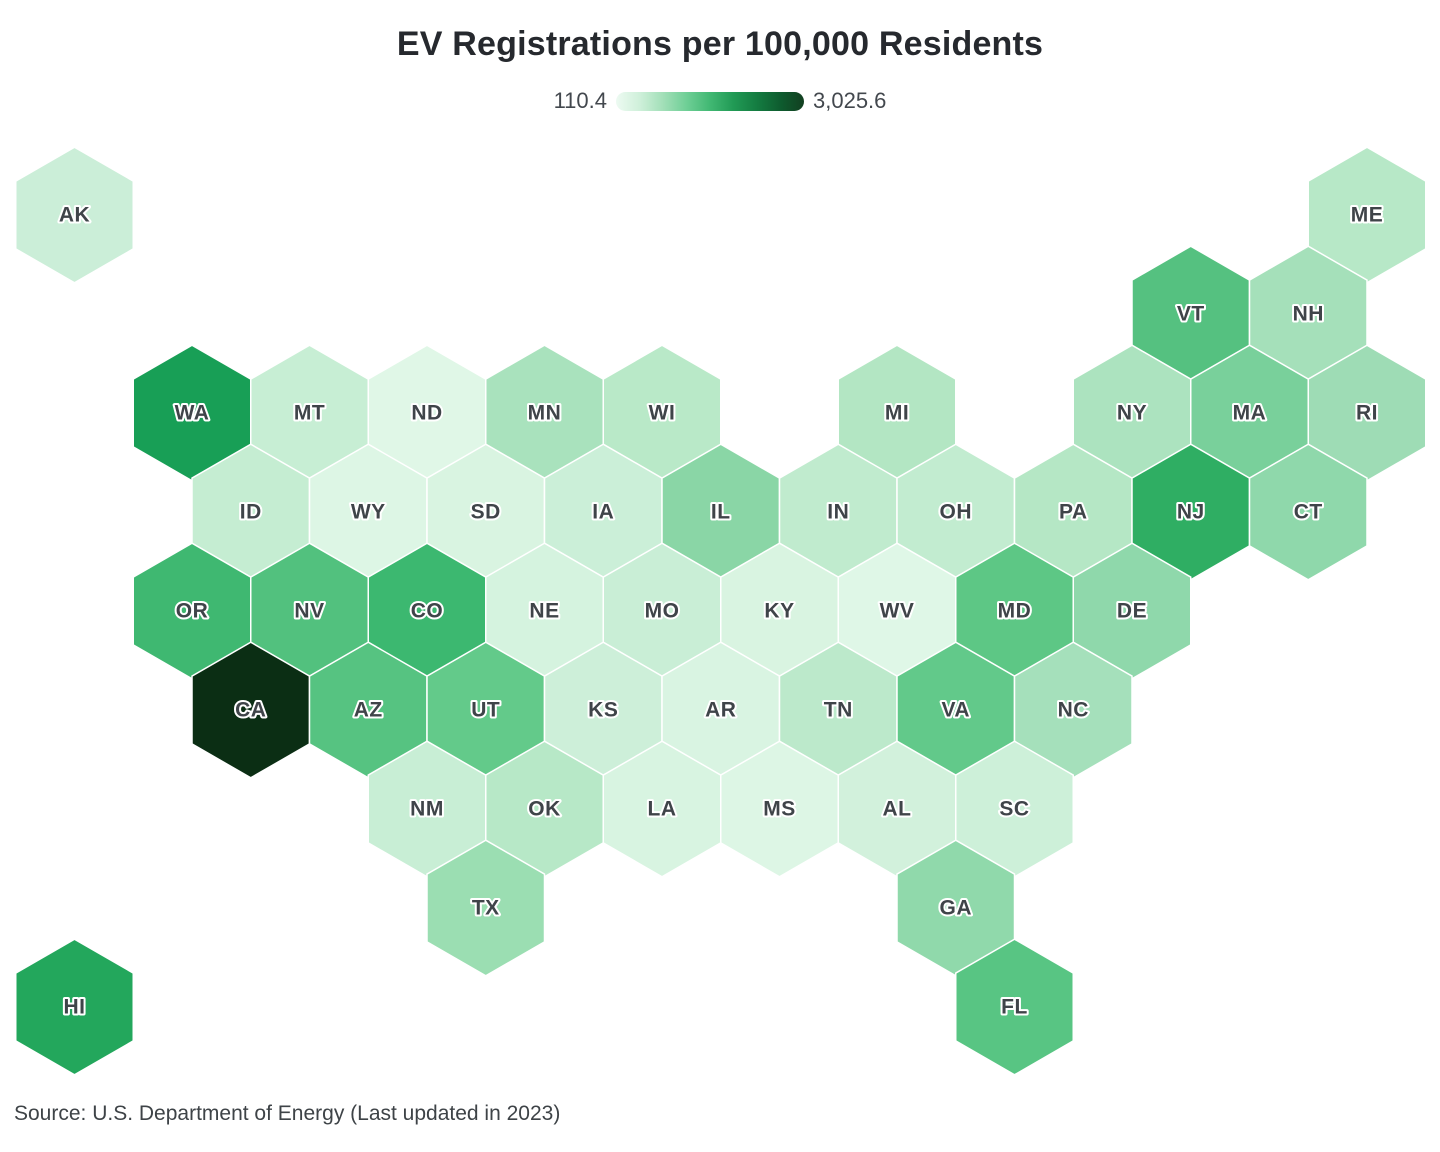 Image resolution: width=1440 pixels, height=1152 pixels. I want to click on state-label-OH: OH, so click(956, 512).